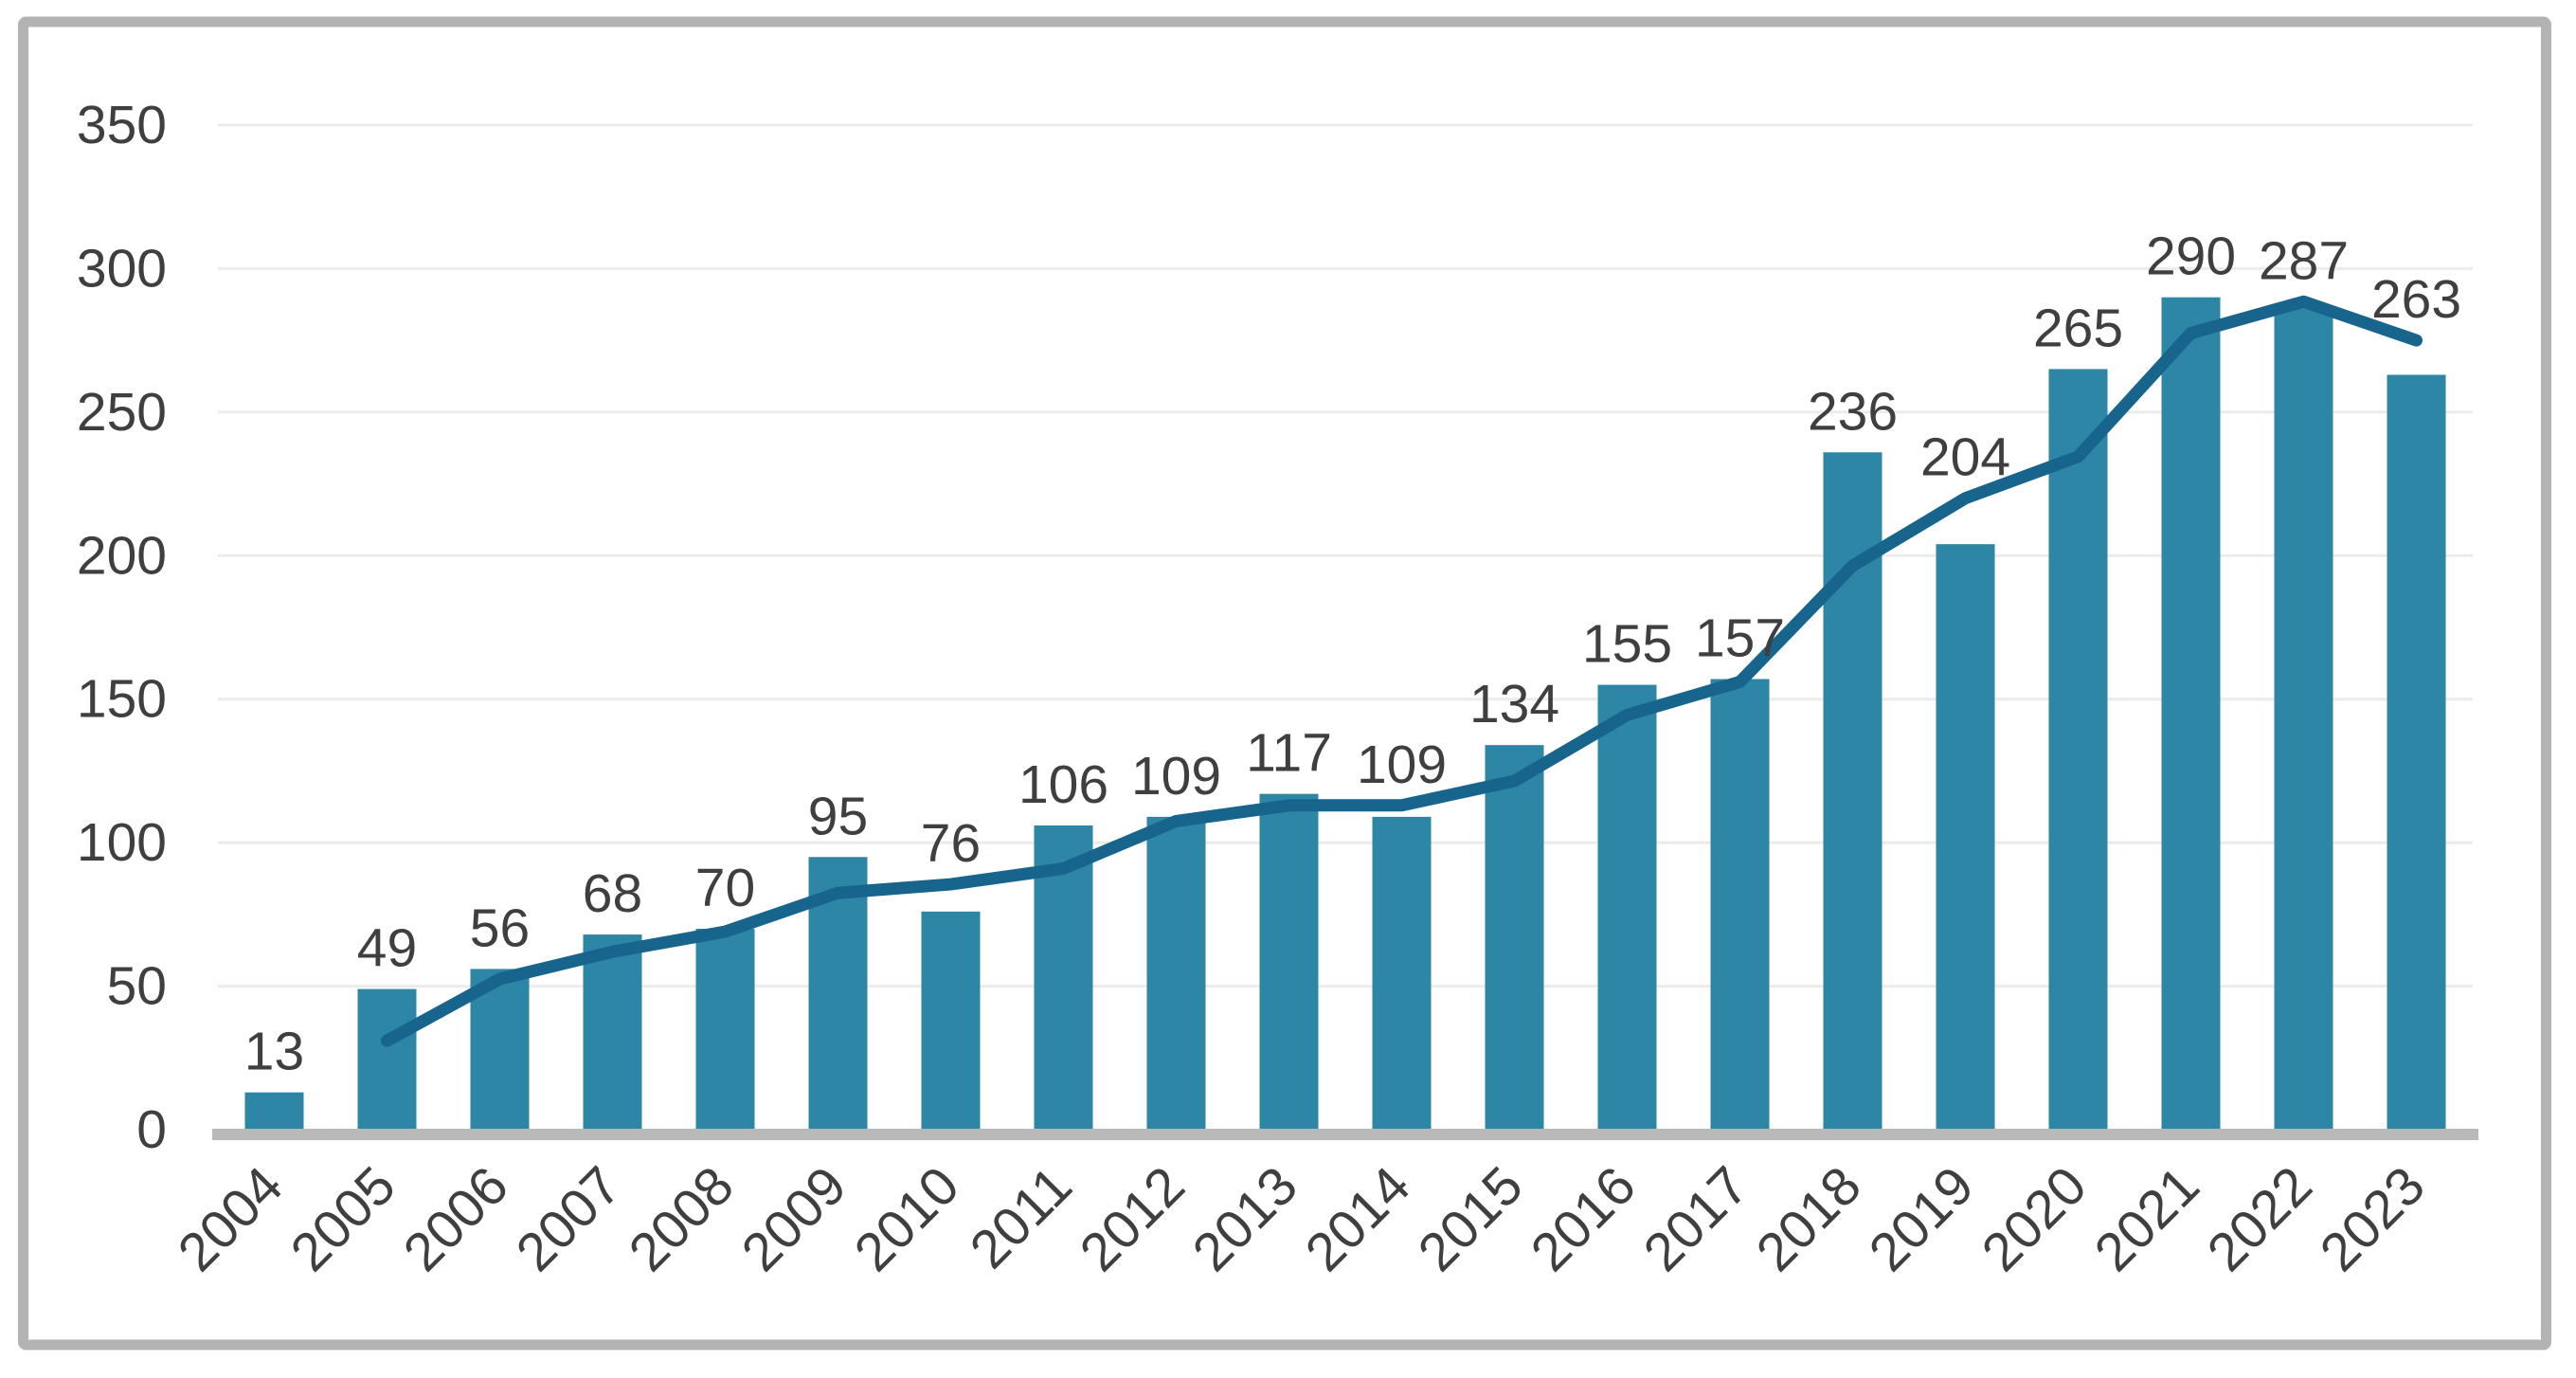 The width and height of the screenshot is (2576, 1378). Describe the element at coordinates (1853, 411) in the screenshot. I see `data-label-2018: 236` at that location.